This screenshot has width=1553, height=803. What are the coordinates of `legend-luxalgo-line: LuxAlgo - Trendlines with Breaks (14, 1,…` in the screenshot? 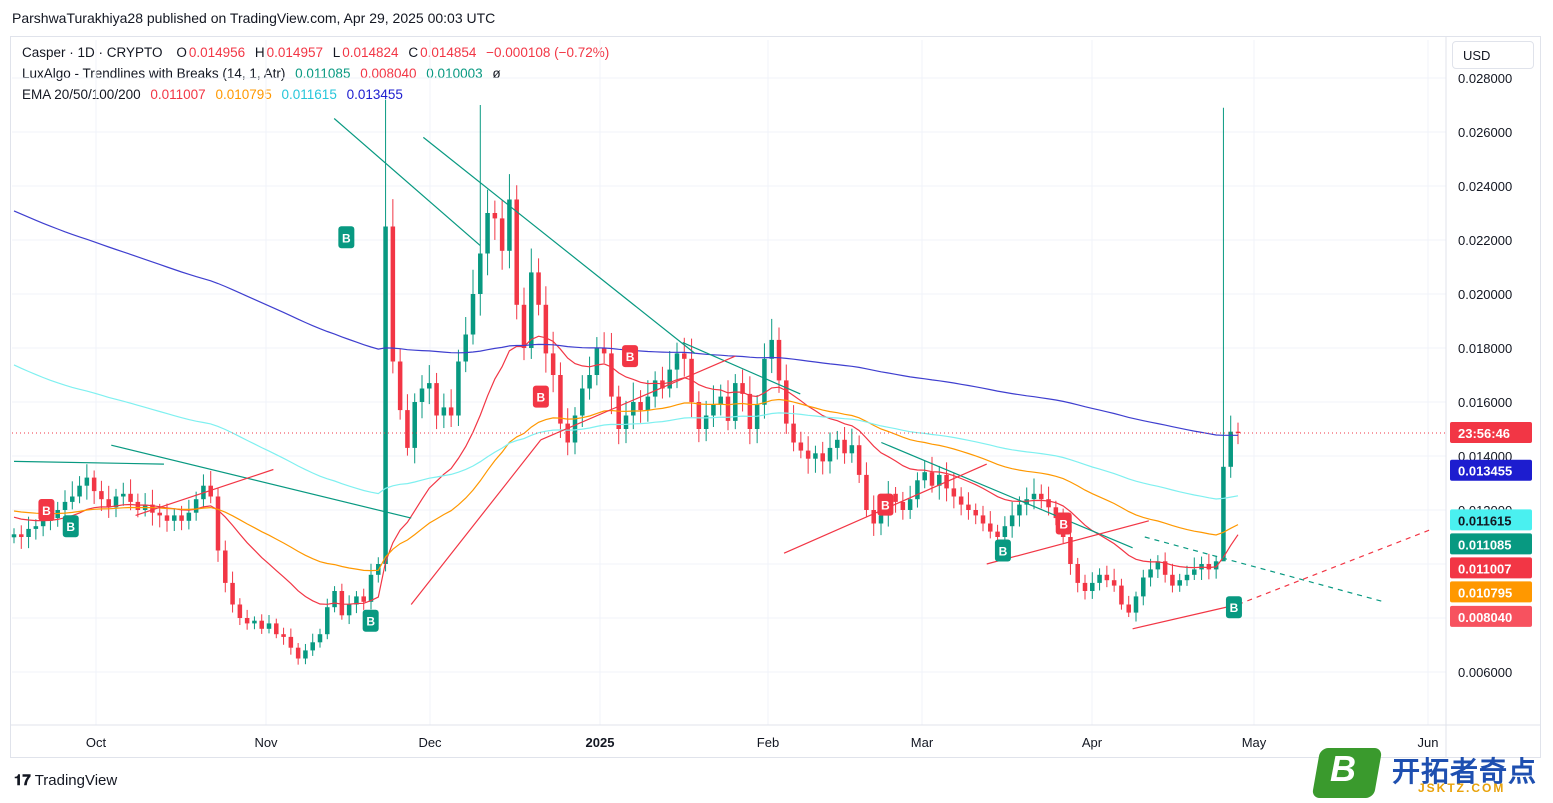 It's located at (262, 73).